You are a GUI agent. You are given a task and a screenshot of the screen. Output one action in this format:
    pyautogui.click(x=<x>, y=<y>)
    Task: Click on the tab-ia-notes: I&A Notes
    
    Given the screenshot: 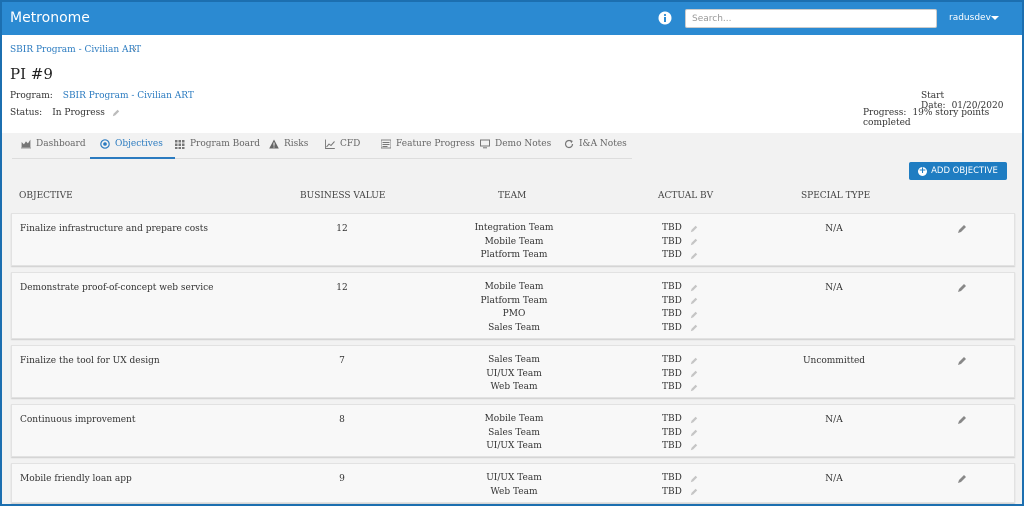 What is the action you would take?
    pyautogui.click(x=595, y=144)
    